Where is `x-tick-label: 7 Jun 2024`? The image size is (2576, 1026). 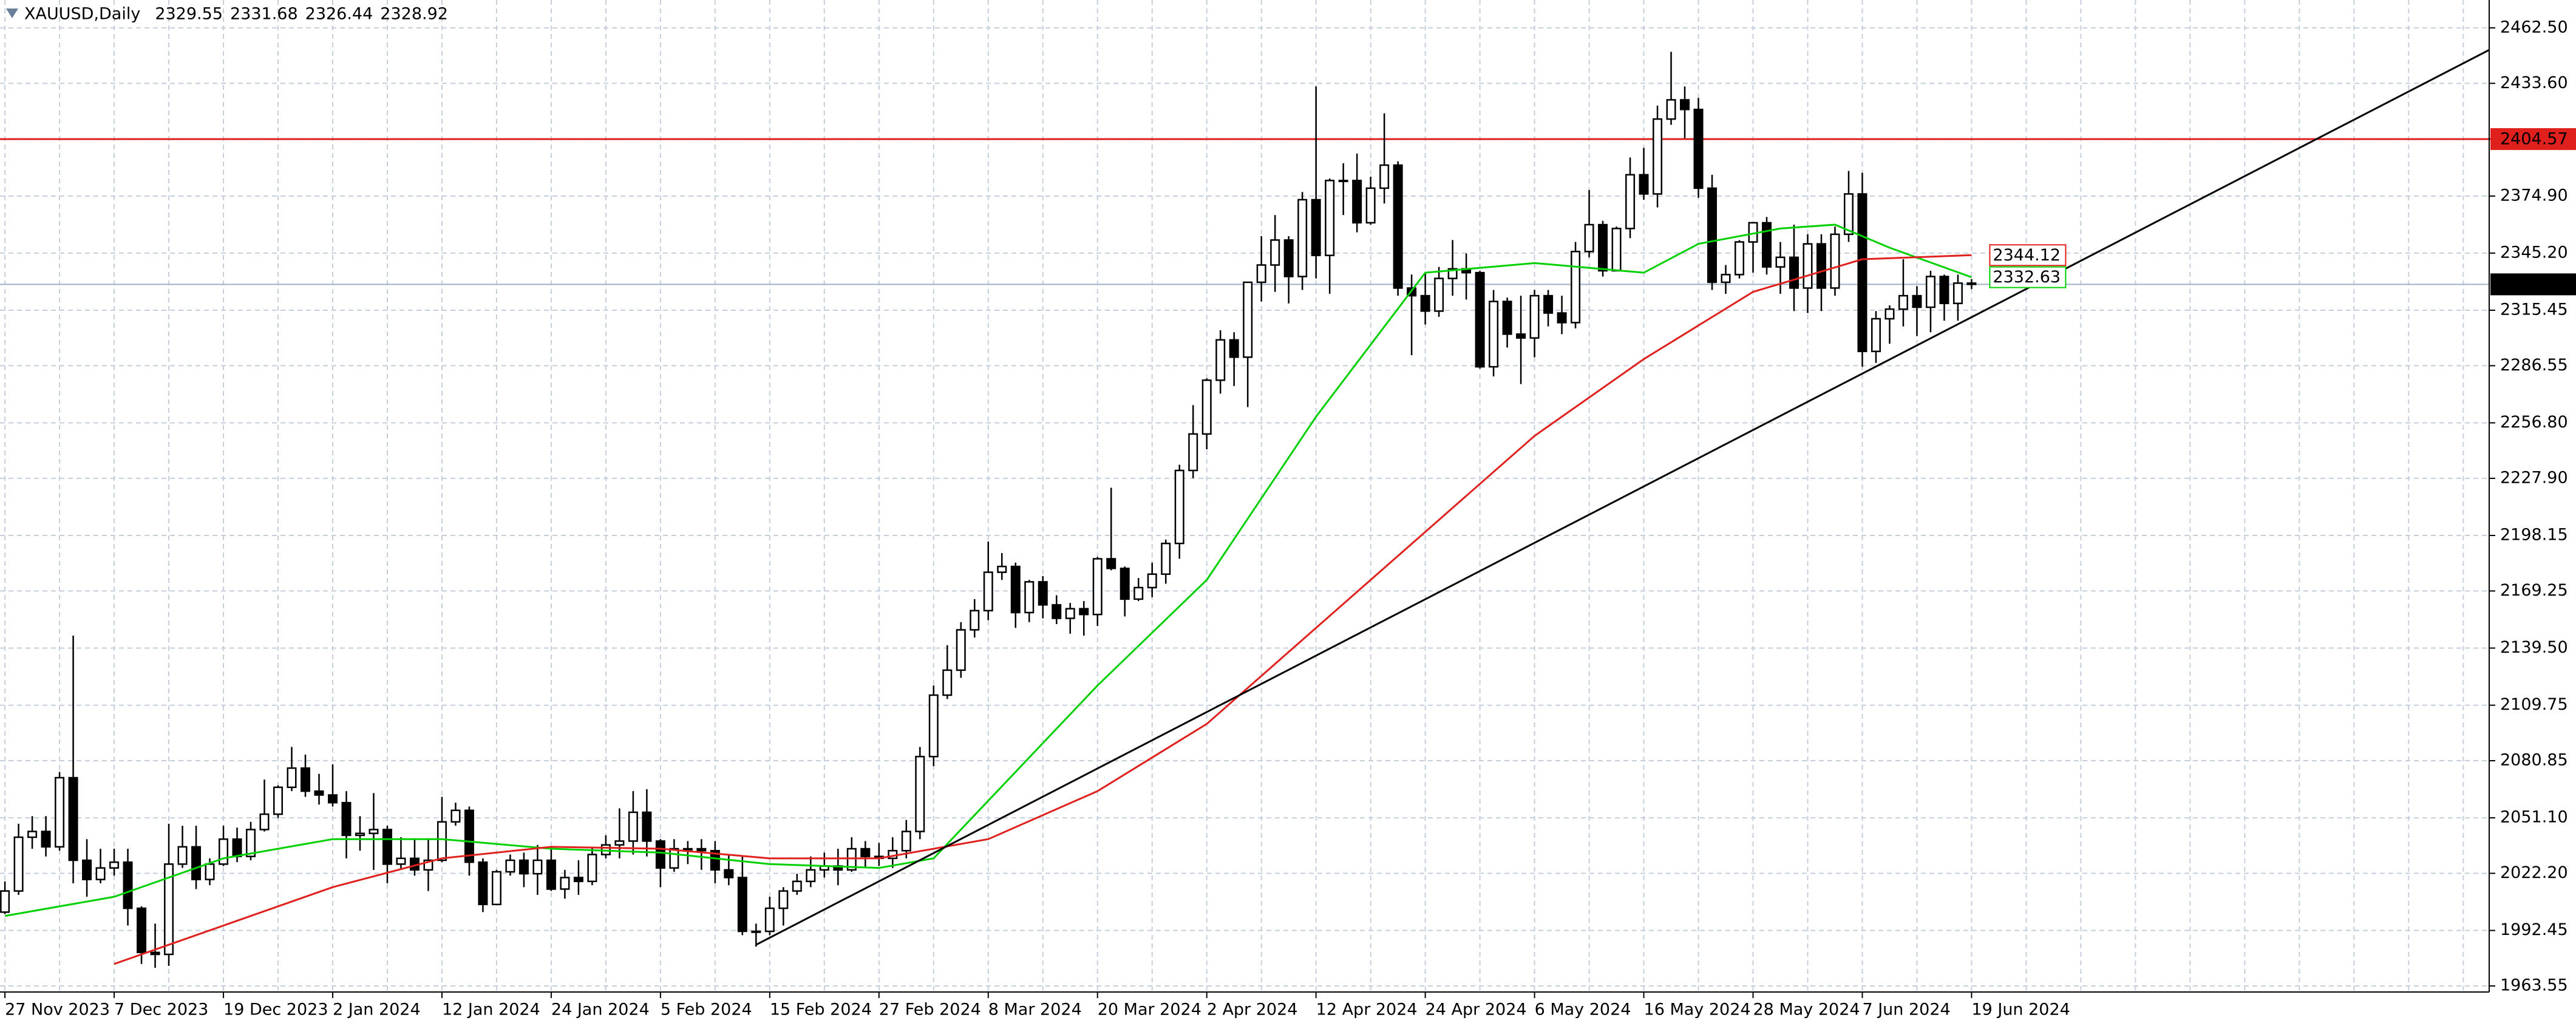 x-tick-label: 7 Jun 2024 is located at coordinates (1906, 1010).